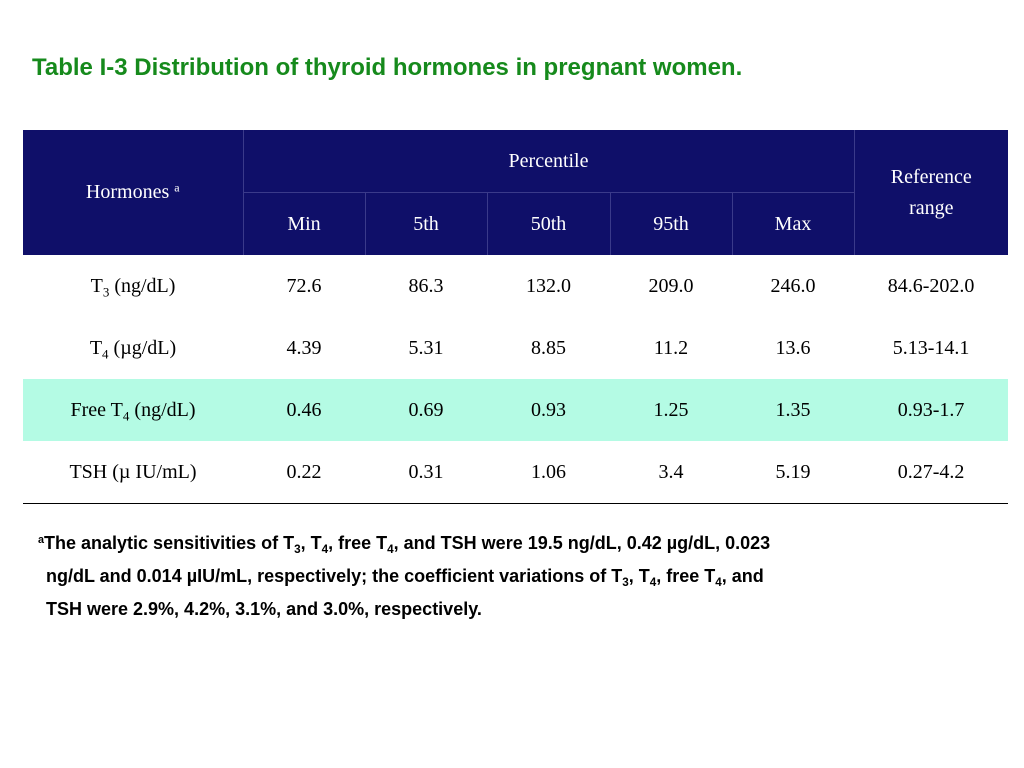  Describe the element at coordinates (793, 472) in the screenshot. I see `cell-max: 5.19` at that location.